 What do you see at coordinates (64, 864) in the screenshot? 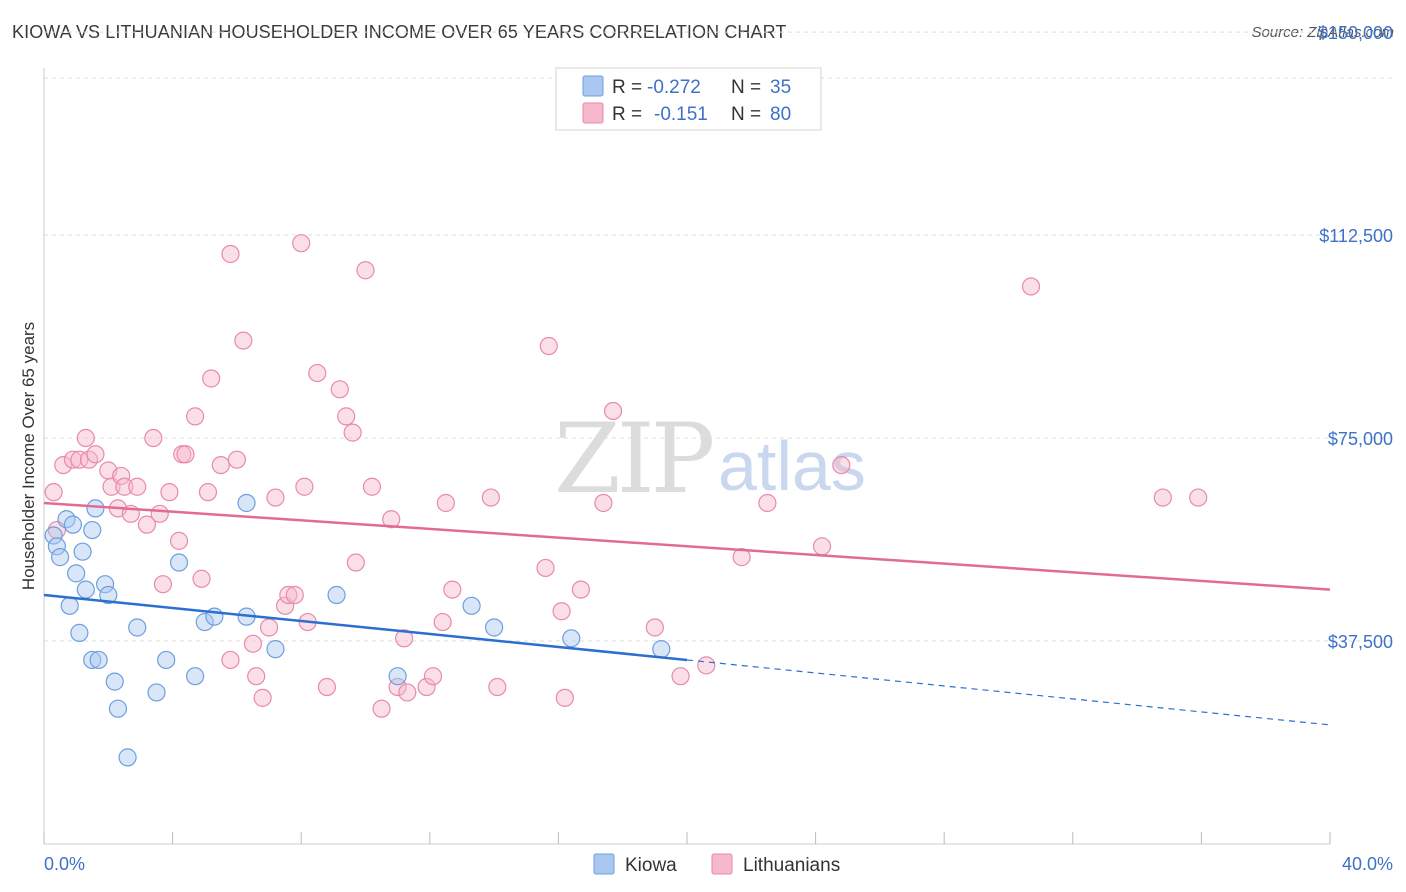
I see `x-tick-label-min: 0.0%` at bounding box center [64, 864].